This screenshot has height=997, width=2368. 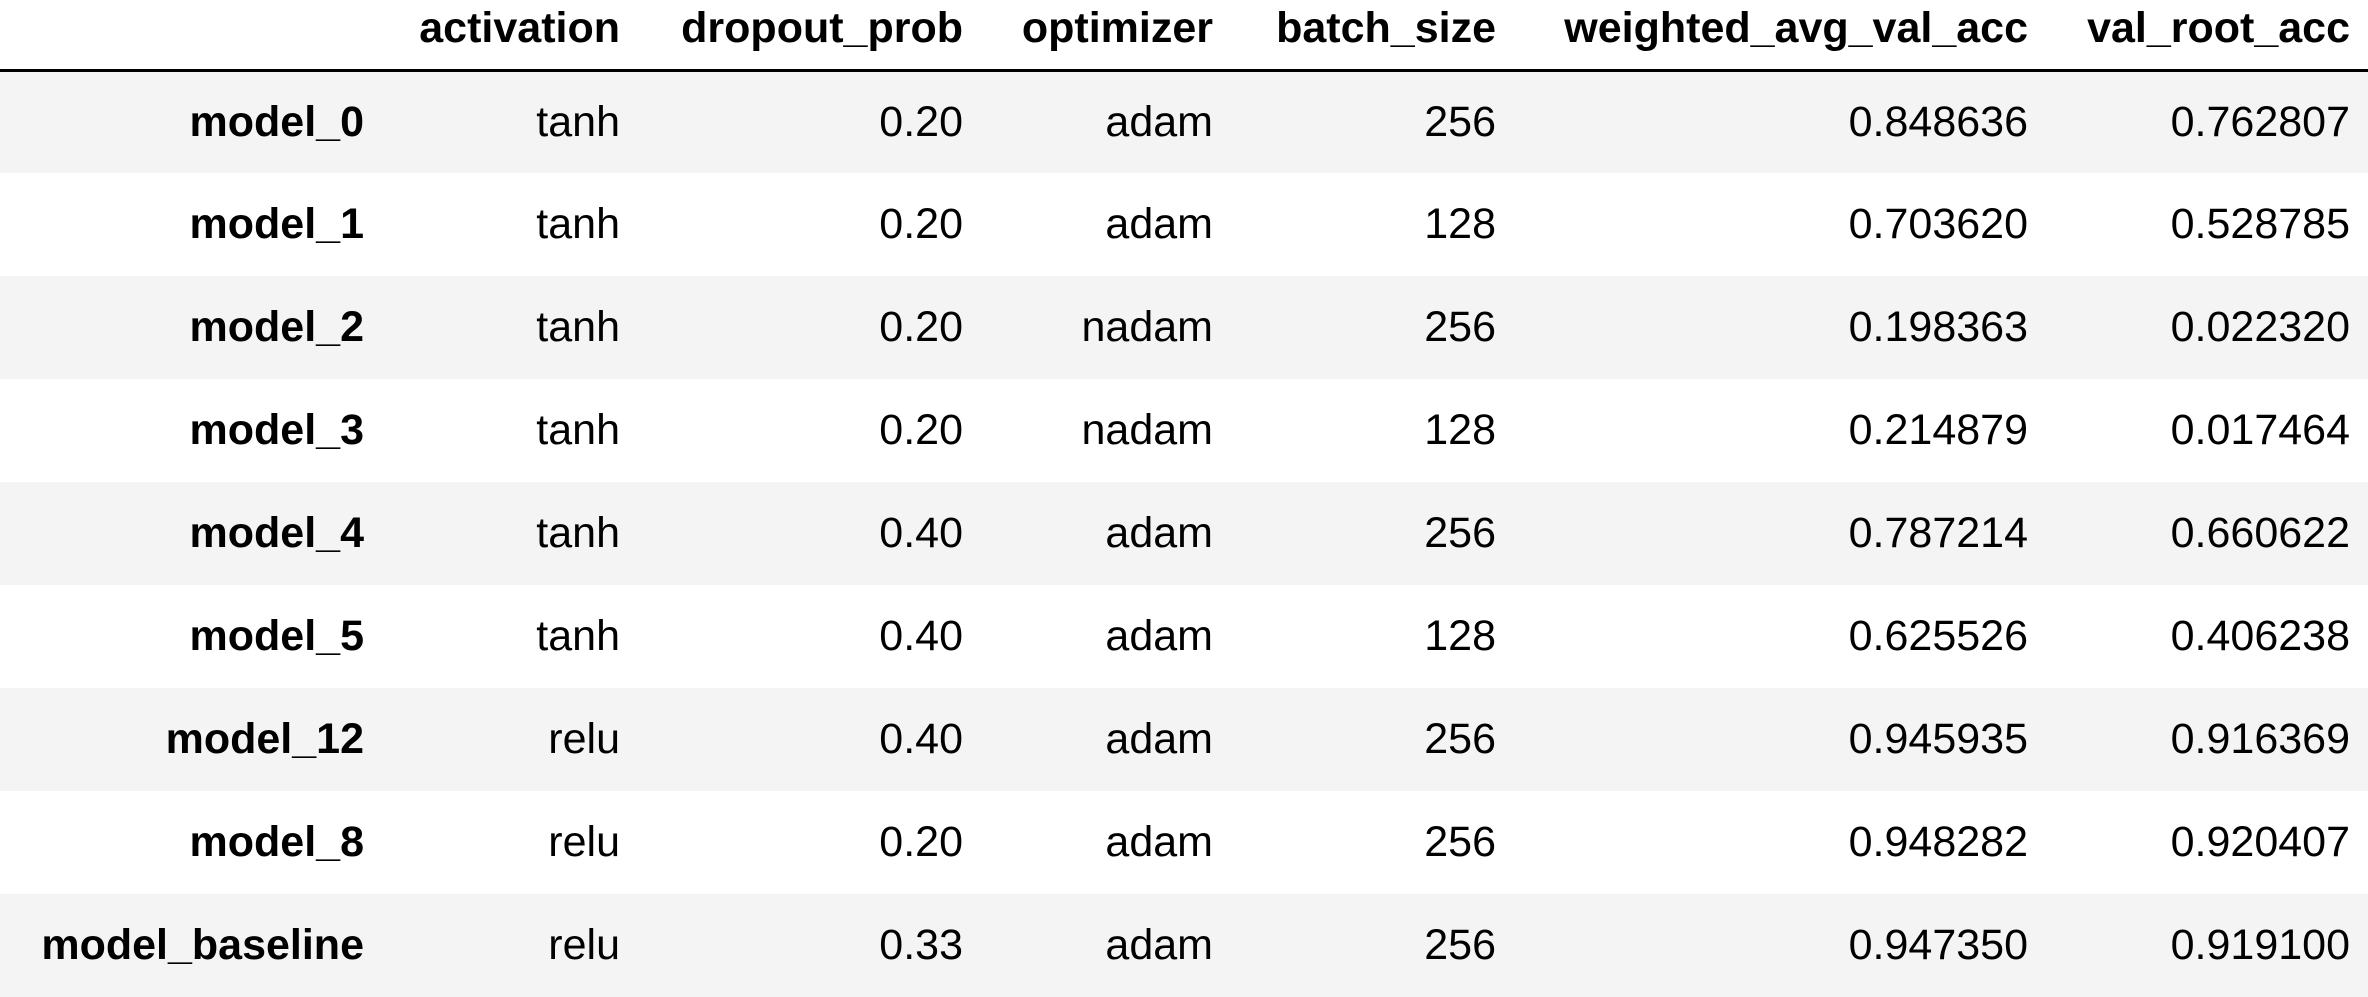 What do you see at coordinates (1938, 533) in the screenshot?
I see `weighted-avg-val-acc-cell: 0.787214` at bounding box center [1938, 533].